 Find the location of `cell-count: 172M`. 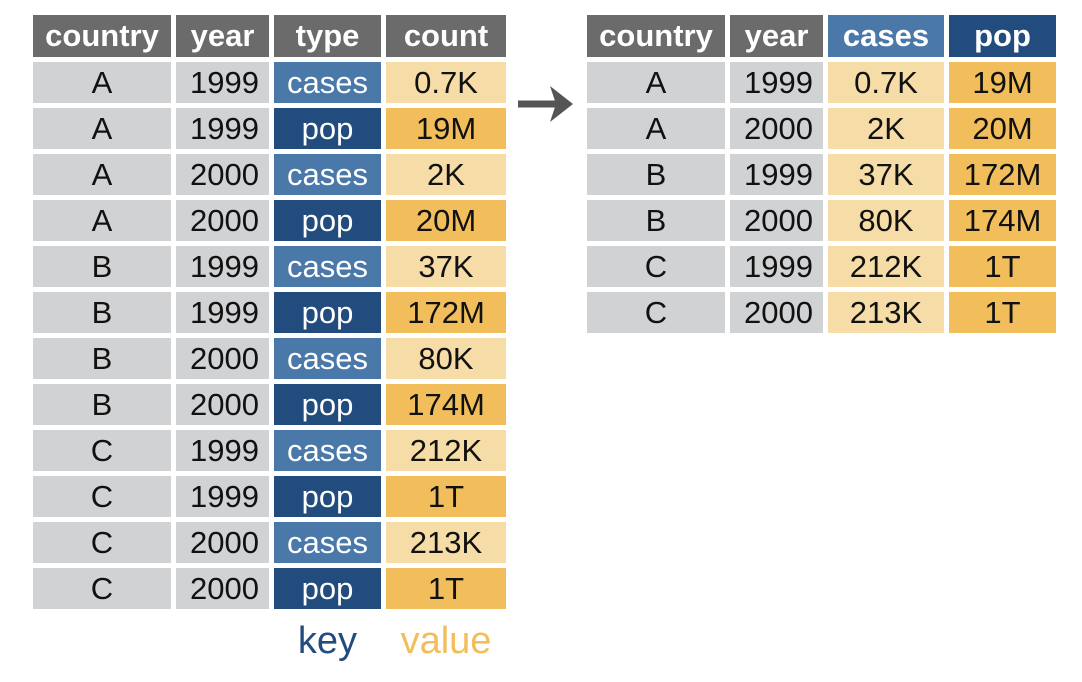

cell-count: 172M is located at coordinates (446, 312).